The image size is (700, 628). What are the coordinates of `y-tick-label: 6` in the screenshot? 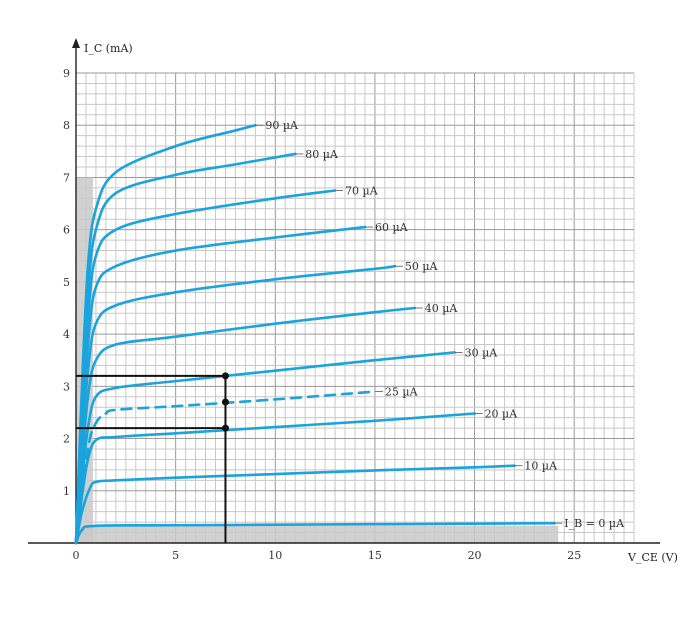 It's located at (66, 230).